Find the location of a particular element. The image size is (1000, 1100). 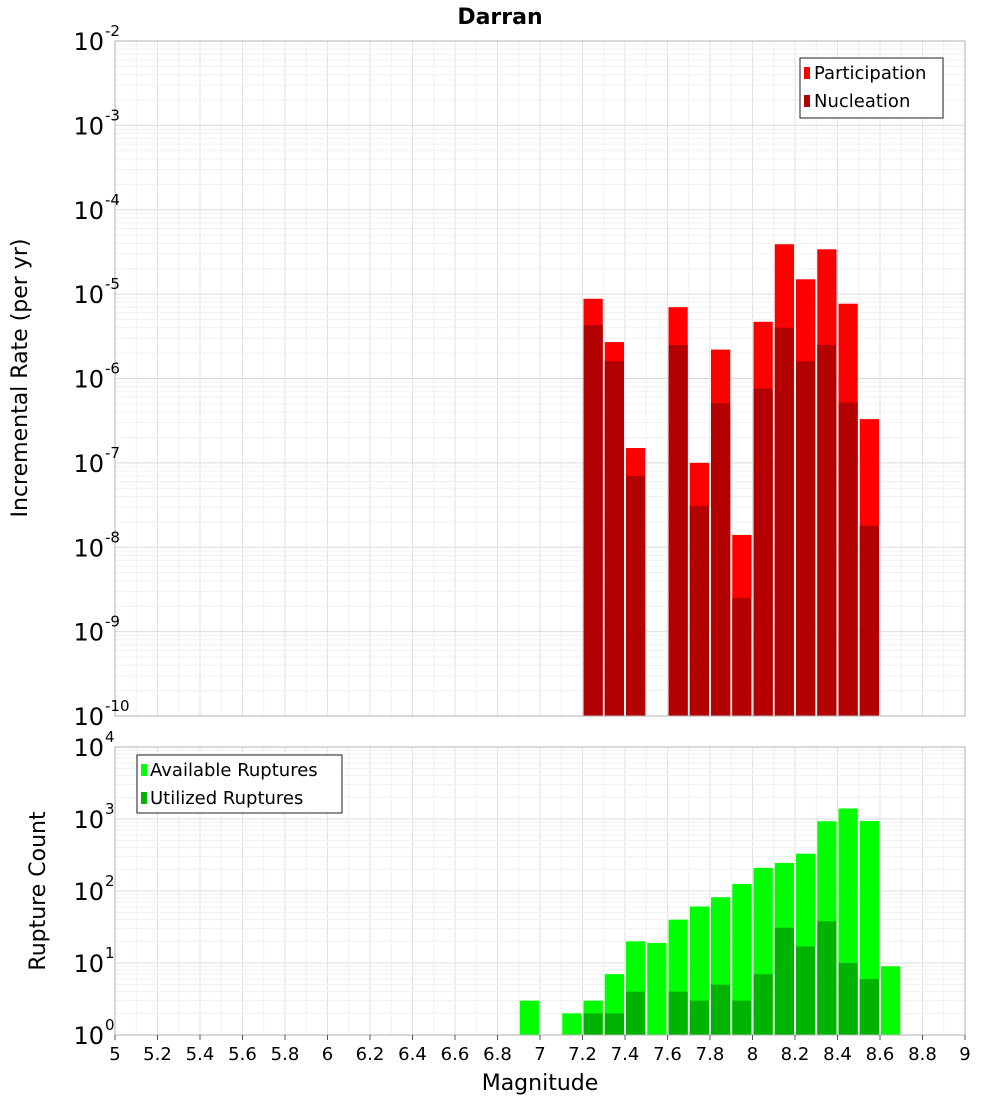

legend-swatch-utilized-ruptures is located at coordinates (144, 798).